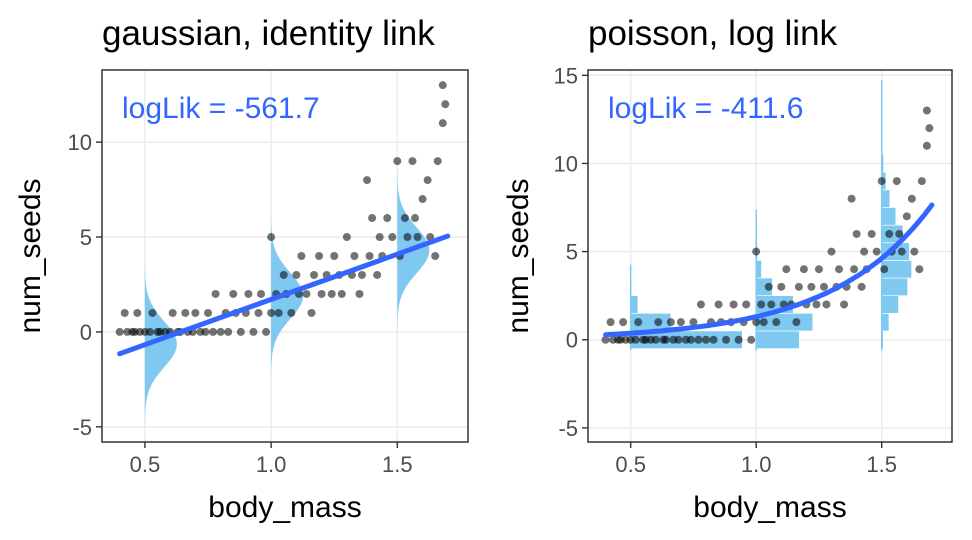  Describe the element at coordinates (284, 507) in the screenshot. I see `gaussian-x-axis-title: body_mass` at that location.